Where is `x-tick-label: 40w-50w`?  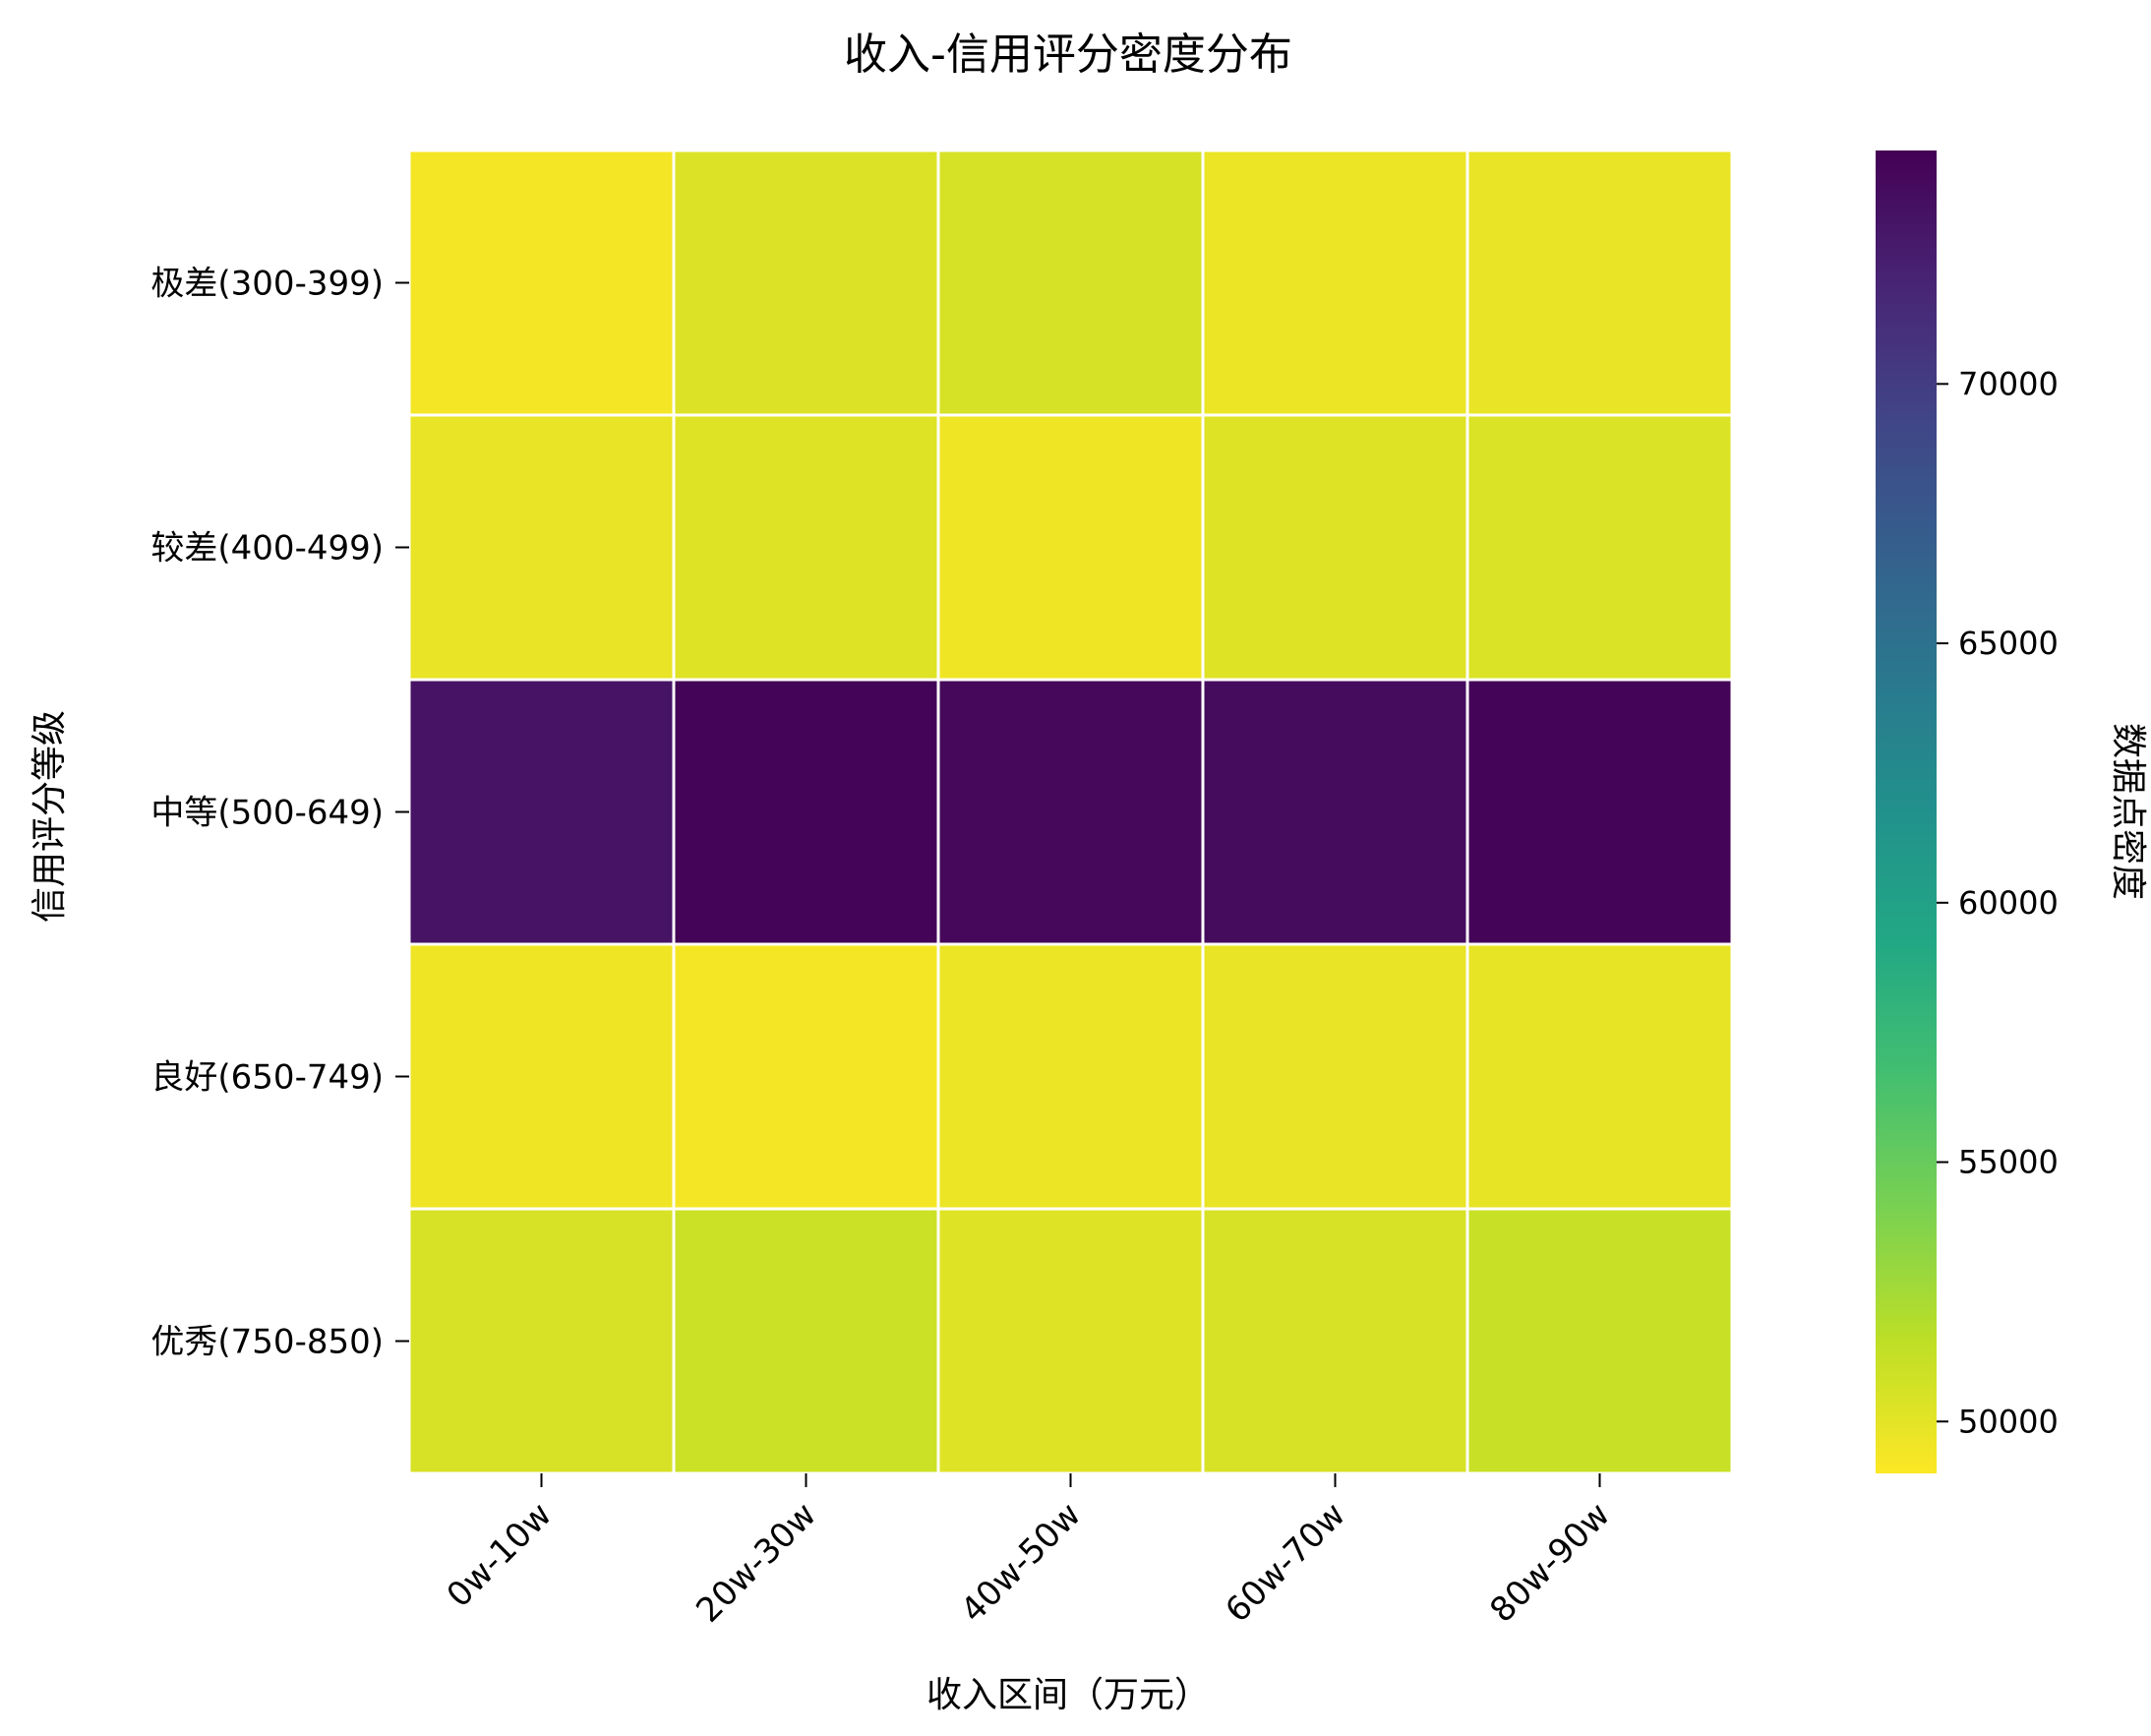 x-tick-label: 40w-50w is located at coordinates (1020, 1562).